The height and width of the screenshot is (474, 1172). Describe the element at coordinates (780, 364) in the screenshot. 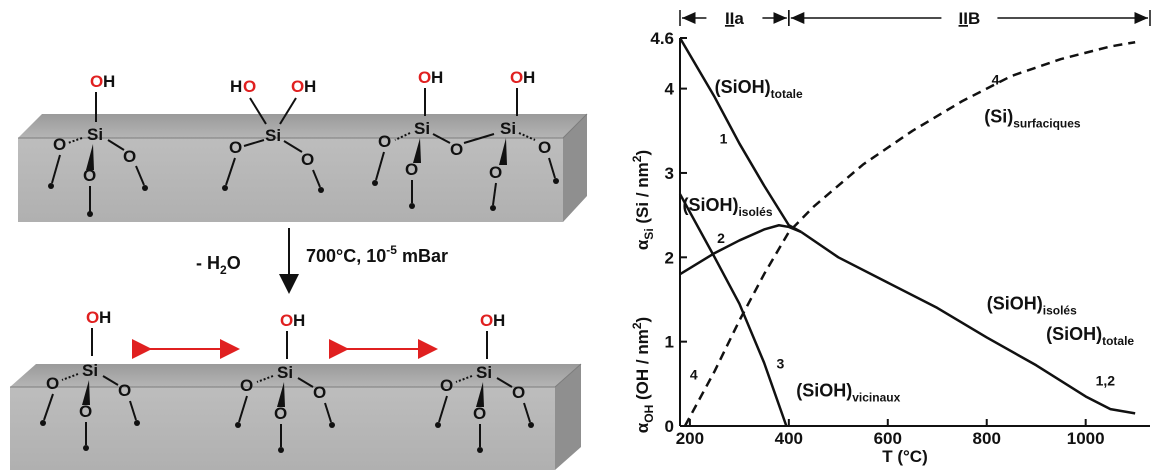

I see `curve-number: 3` at that location.